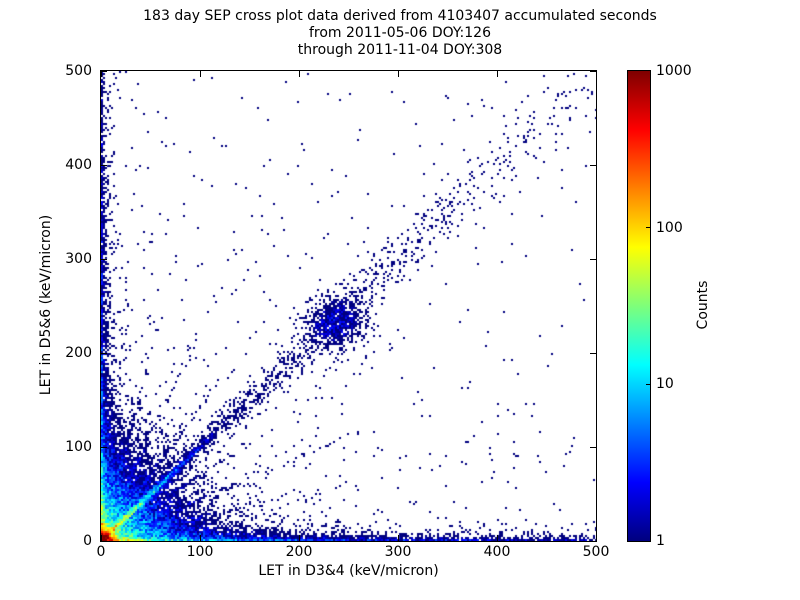 The height and width of the screenshot is (600, 800). What do you see at coordinates (674, 71) in the screenshot?
I see `colorbar-tick-label: 1000` at bounding box center [674, 71].